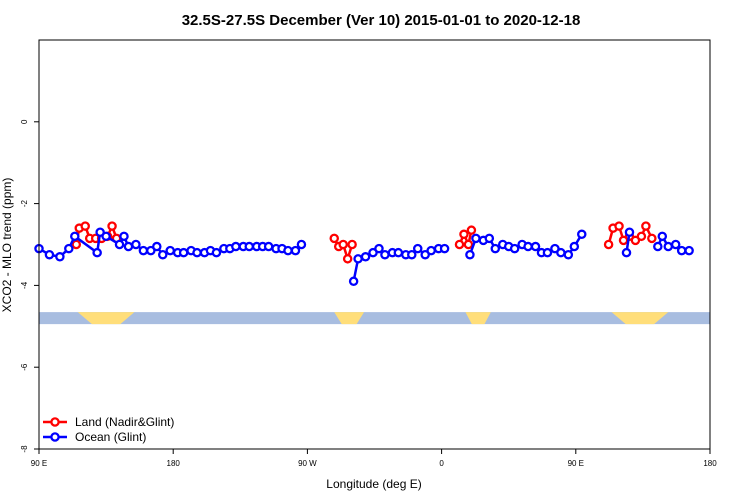 Image resolution: width=750 pixels, height=500 pixels. What do you see at coordinates (24, 449) in the screenshot?
I see `y-tick-label-5: -8` at bounding box center [24, 449].